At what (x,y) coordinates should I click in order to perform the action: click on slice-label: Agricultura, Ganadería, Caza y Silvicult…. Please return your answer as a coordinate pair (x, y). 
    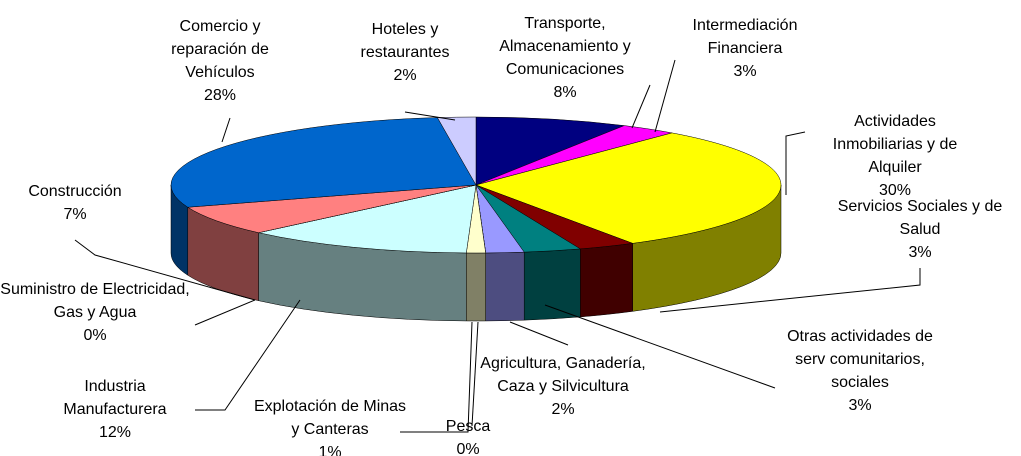
    Looking at the image, I should click on (563, 386).